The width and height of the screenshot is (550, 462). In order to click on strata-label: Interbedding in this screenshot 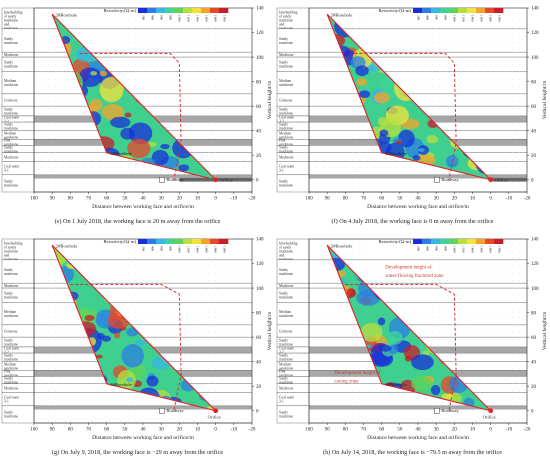, I will do `click(288, 13)`.